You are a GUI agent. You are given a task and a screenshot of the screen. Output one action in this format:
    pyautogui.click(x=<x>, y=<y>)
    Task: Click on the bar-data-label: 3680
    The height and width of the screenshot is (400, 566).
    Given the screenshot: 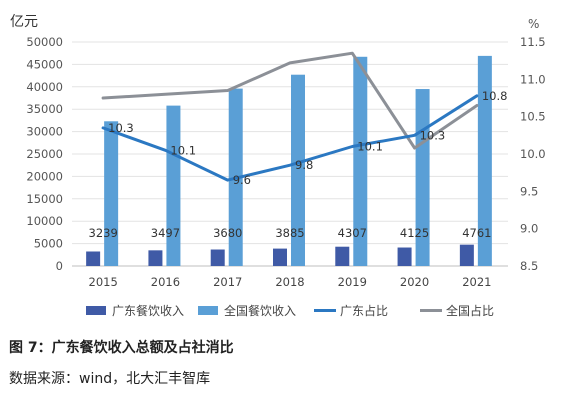 What is the action you would take?
    pyautogui.click(x=227, y=233)
    